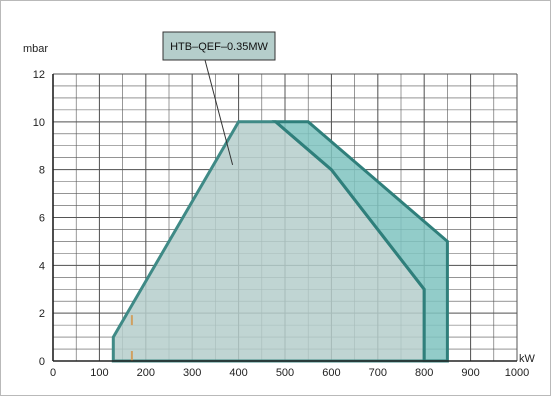 This screenshot has height=396, width=551. Describe the element at coordinates (285, 373) in the screenshot. I see `x-tick-label: 500` at that location.